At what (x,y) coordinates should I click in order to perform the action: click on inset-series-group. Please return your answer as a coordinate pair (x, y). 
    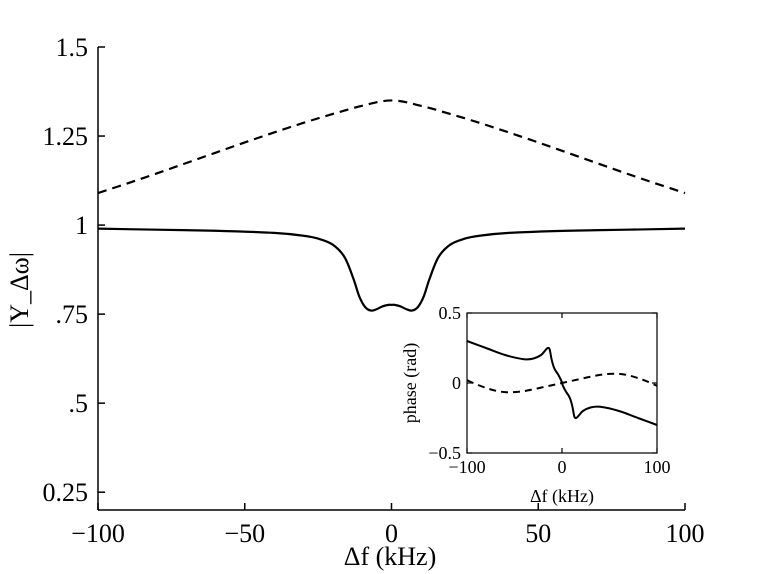
    Looking at the image, I should click on (562, 383).